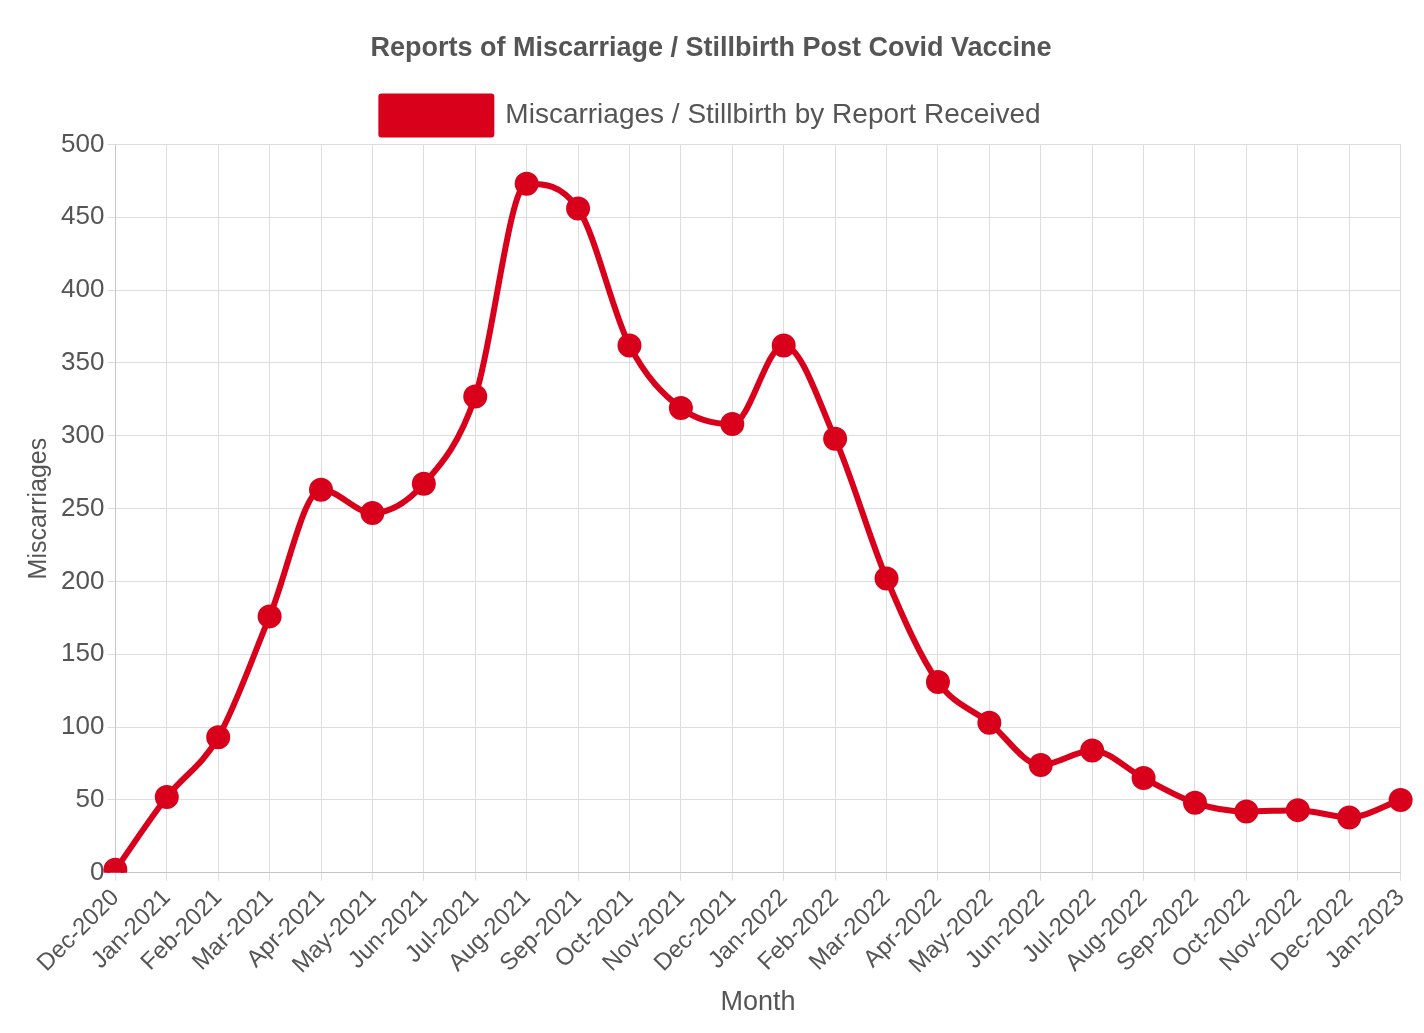  I want to click on y-tick-label: 150, so click(82, 652).